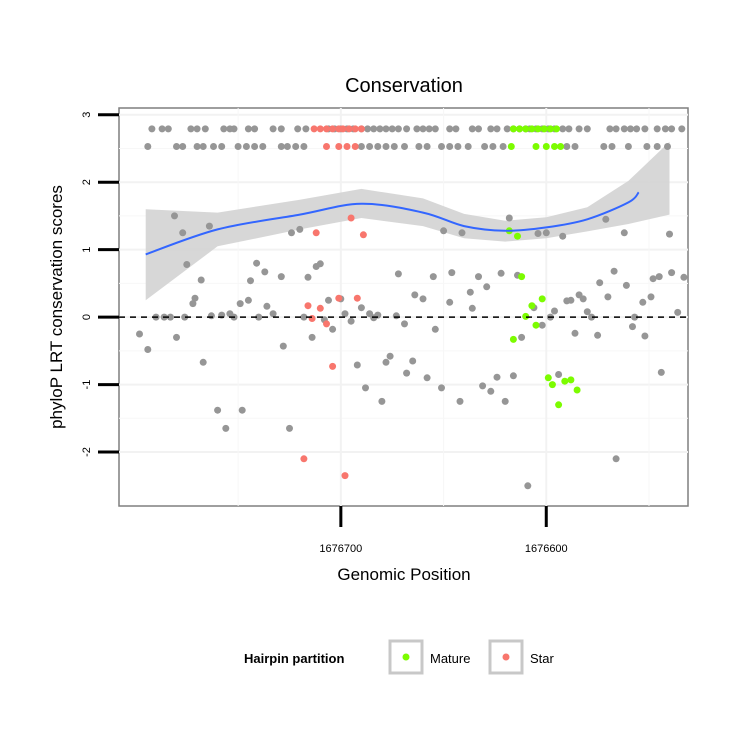 The image size is (750, 750). I want to click on legend-title: Hairpin partition, so click(294, 658).